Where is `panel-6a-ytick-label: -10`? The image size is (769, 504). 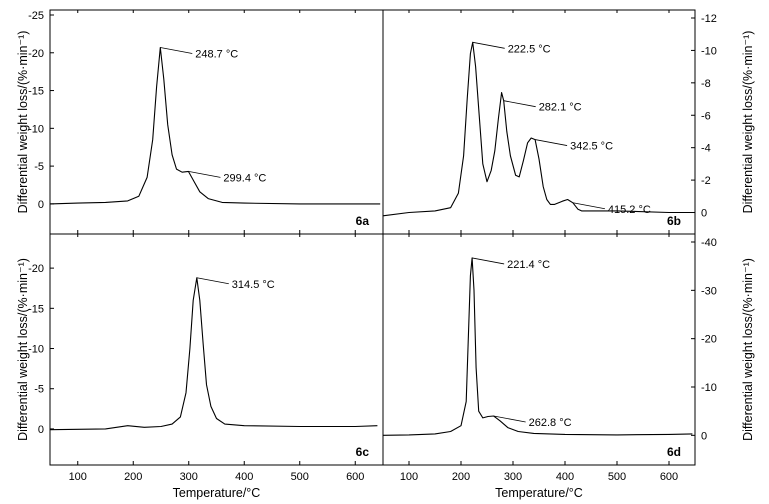 panel-6a-ytick-label: -10 is located at coordinates (36, 129).